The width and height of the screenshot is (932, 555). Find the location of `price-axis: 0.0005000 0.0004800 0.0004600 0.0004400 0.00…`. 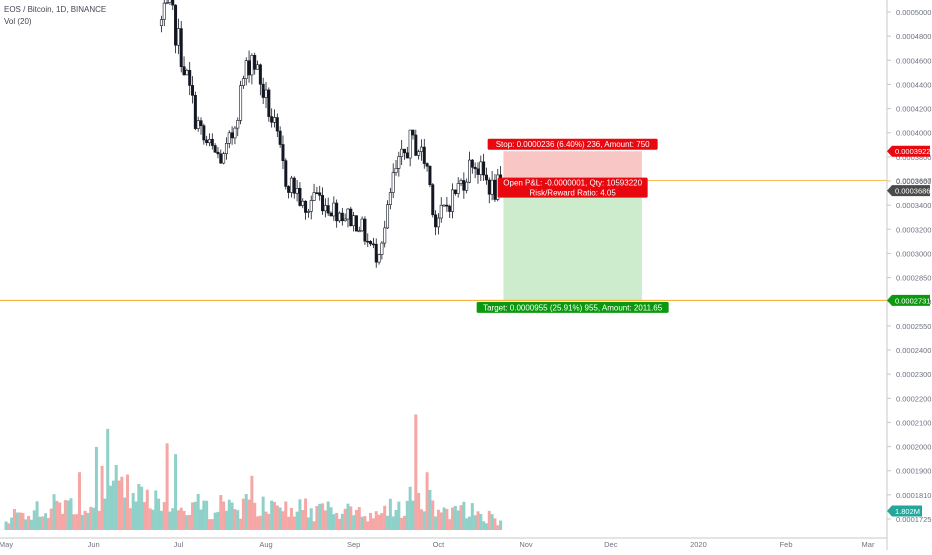

price-axis: 0.0005000 0.0004800 0.0004600 0.0004400 0.00… is located at coordinates (909, 266).